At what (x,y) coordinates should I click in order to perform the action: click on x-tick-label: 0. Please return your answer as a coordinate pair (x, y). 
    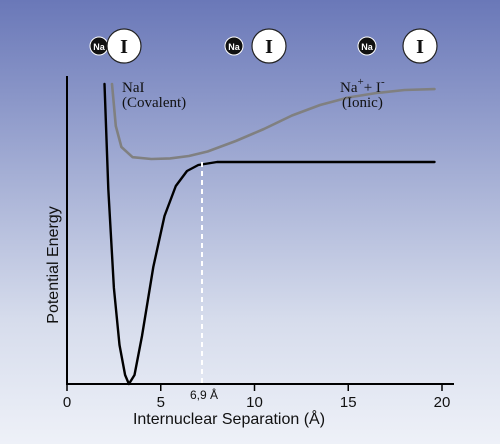
    Looking at the image, I should click on (67, 402).